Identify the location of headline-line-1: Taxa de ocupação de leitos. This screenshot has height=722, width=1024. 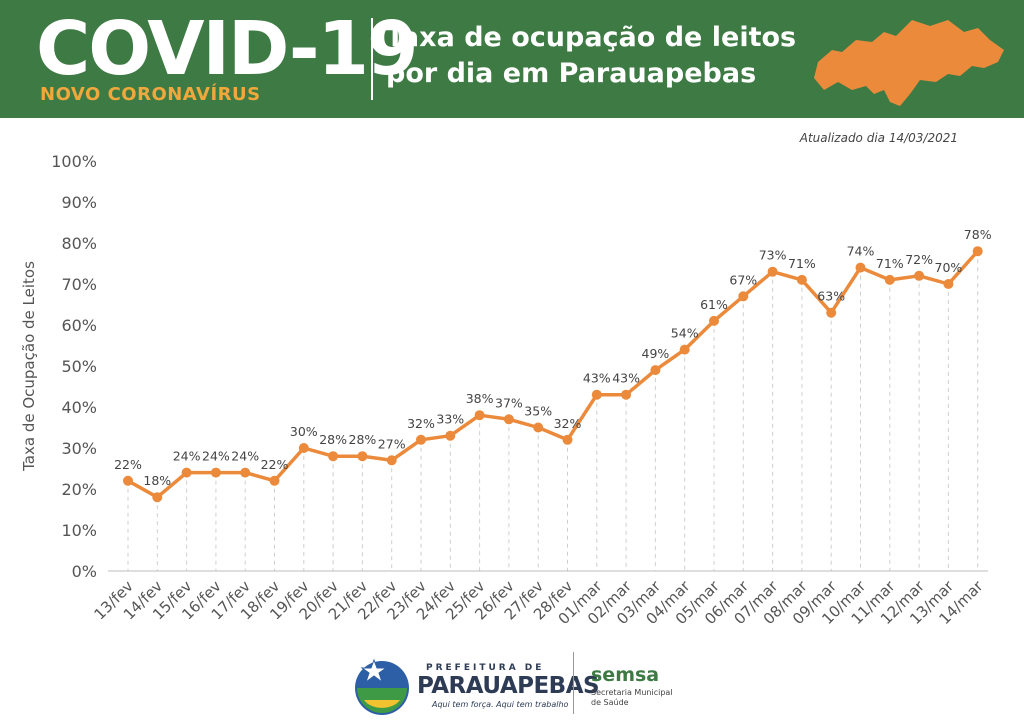
(591, 37).